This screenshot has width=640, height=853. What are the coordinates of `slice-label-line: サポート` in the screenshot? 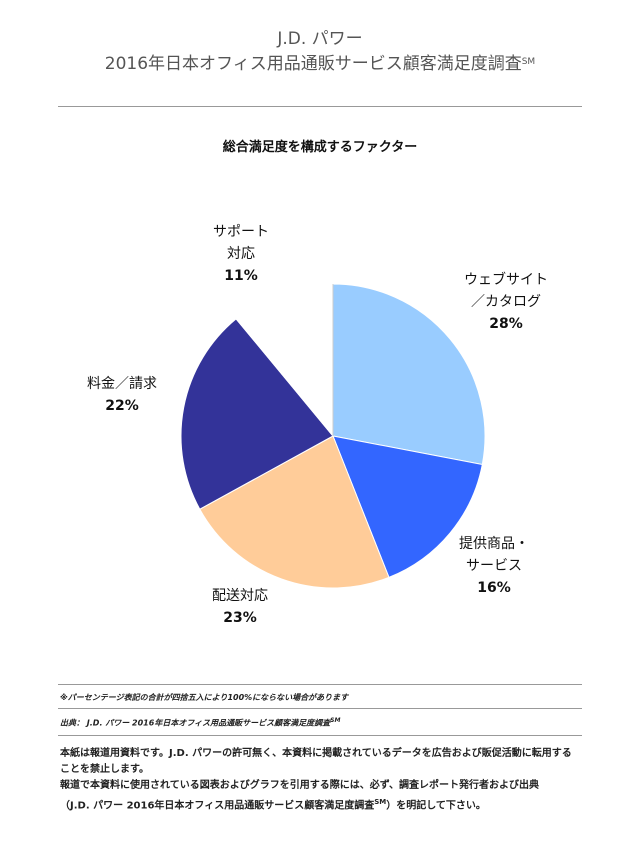 It's located at (241, 232).